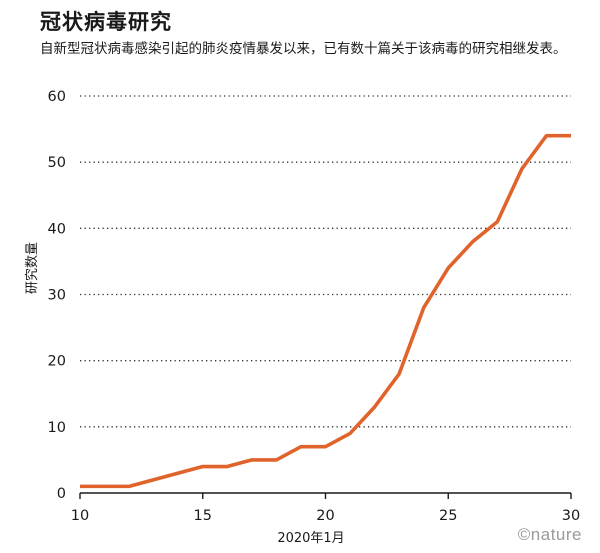 The image size is (600, 553). Describe the element at coordinates (571, 516) in the screenshot. I see `x-tick-label: 30` at that location.